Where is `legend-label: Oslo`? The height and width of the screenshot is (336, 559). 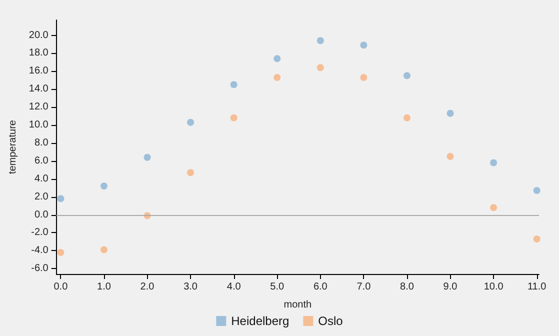 legend-label: Oslo is located at coordinates (331, 321).